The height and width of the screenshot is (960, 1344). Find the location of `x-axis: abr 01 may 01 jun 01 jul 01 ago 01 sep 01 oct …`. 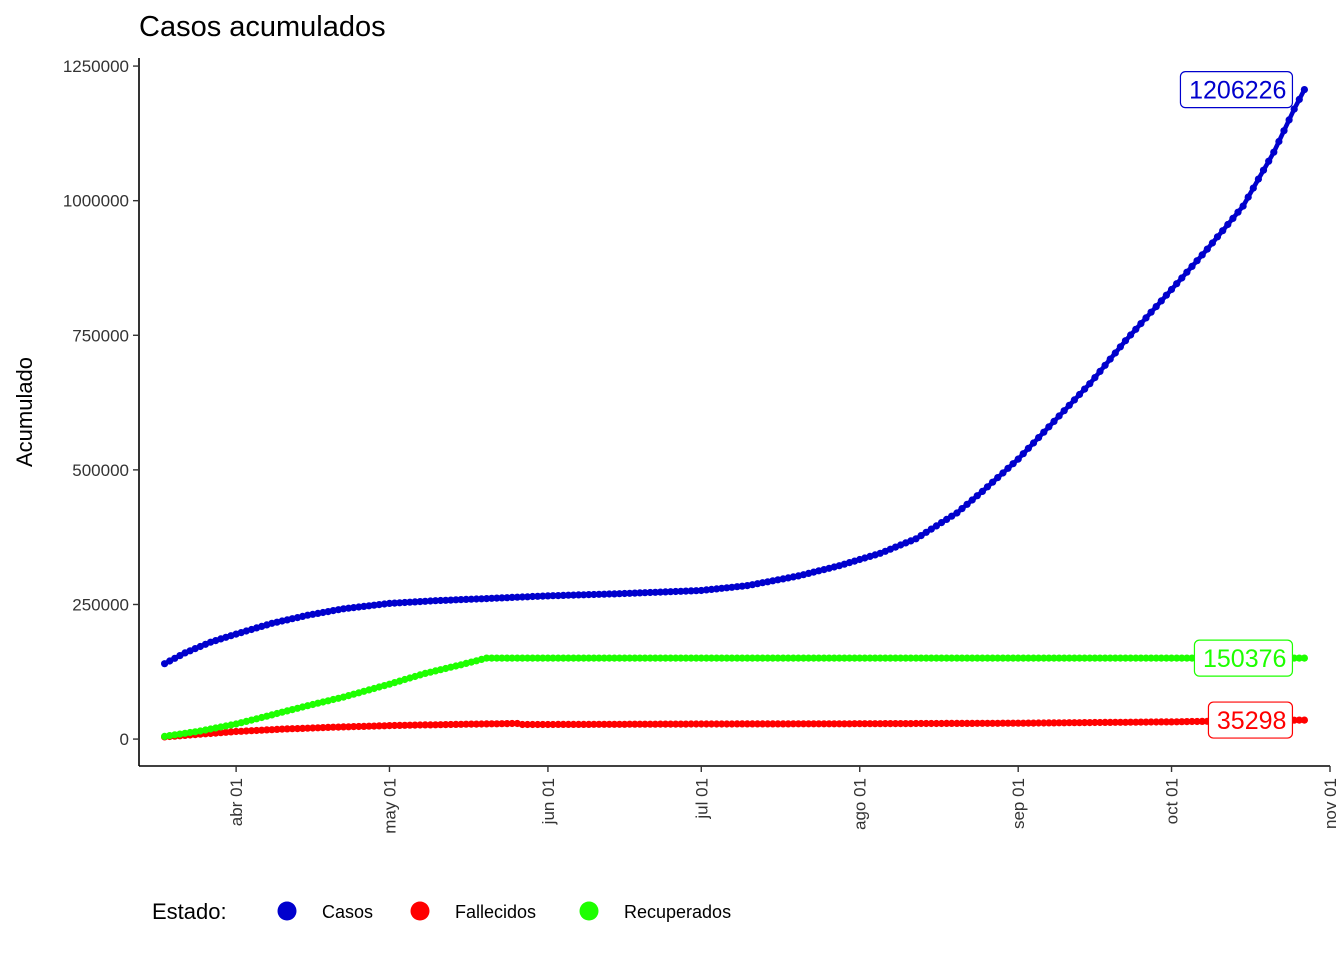

x-axis: abr 01 may 01 jun 01 jul 01 ago 01 sep 01 oct … is located at coordinates (739, 799).